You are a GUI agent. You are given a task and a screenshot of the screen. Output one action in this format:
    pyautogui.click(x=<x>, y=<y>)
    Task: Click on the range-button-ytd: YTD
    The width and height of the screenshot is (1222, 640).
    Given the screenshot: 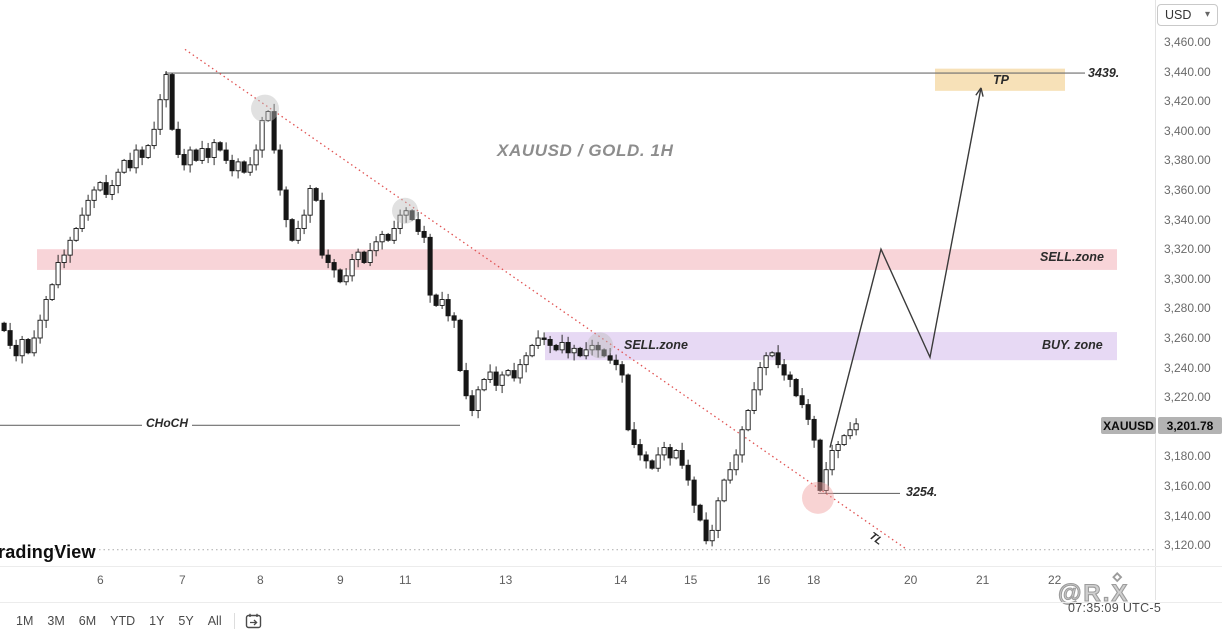 What is the action you would take?
    pyautogui.click(x=123, y=621)
    